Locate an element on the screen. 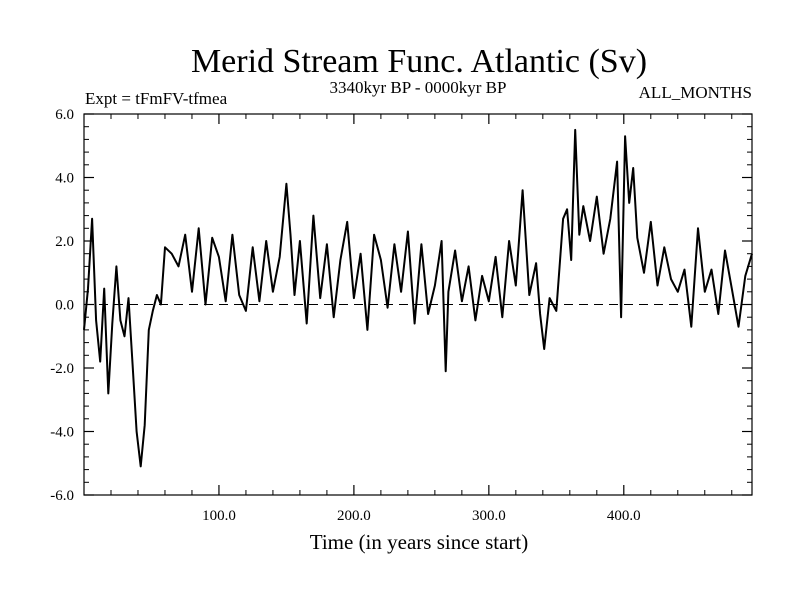 The image size is (800, 600). y-tick-label: -6.0 is located at coordinates (62, 496).